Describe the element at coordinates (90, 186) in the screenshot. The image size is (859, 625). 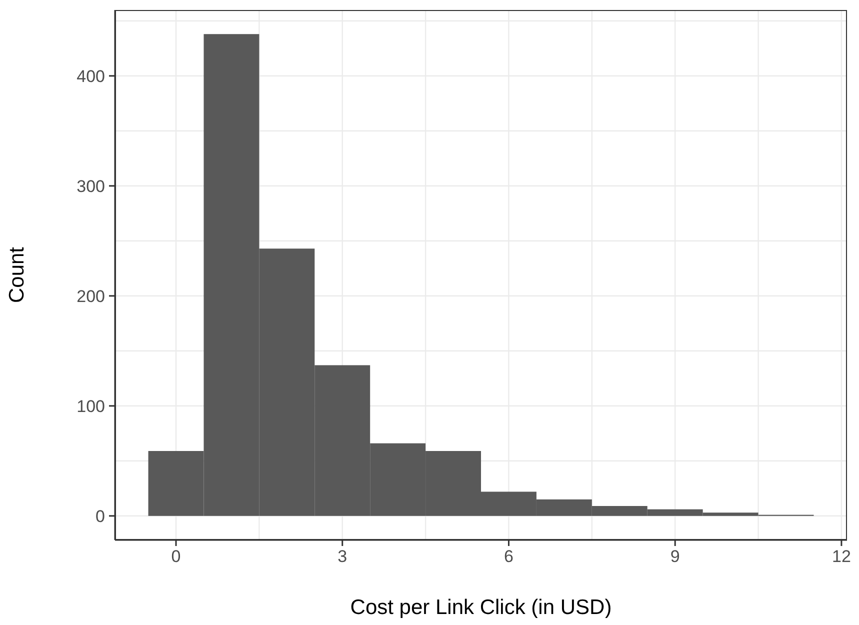
I see `y-tick-label: 300` at that location.